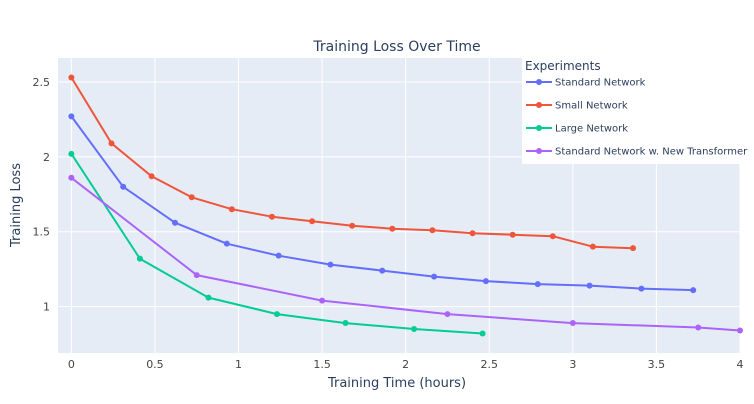 The width and height of the screenshot is (754, 404). Describe the element at coordinates (651, 152) in the screenshot. I see `legend-label: Standard Network w. New Transformer` at that location.